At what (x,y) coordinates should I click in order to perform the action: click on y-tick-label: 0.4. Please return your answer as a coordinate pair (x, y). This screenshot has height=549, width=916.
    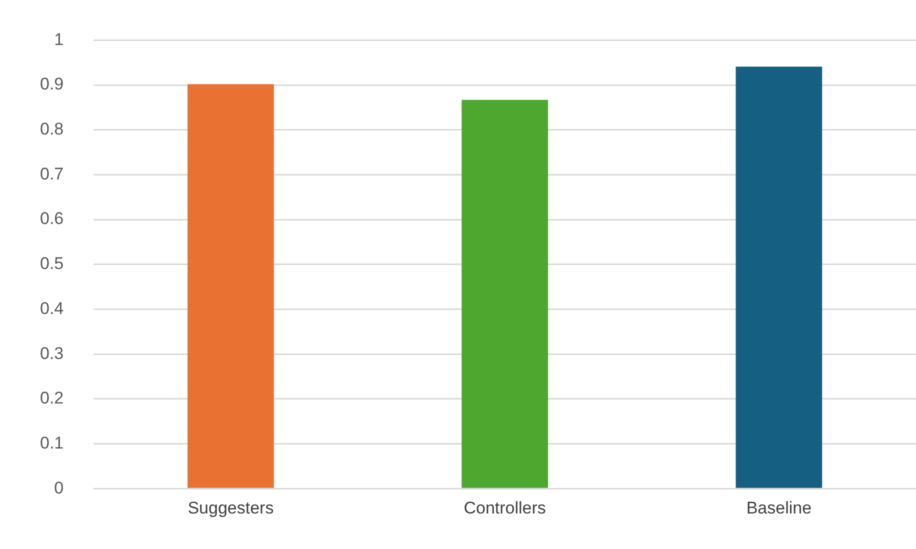
    Looking at the image, I should click on (52, 308).